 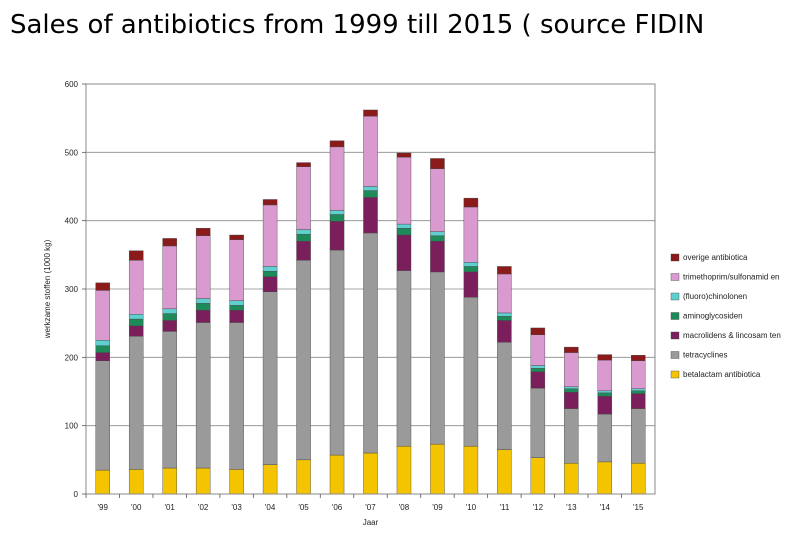 I want to click on x-tick-label: '10, so click(x=471, y=507).